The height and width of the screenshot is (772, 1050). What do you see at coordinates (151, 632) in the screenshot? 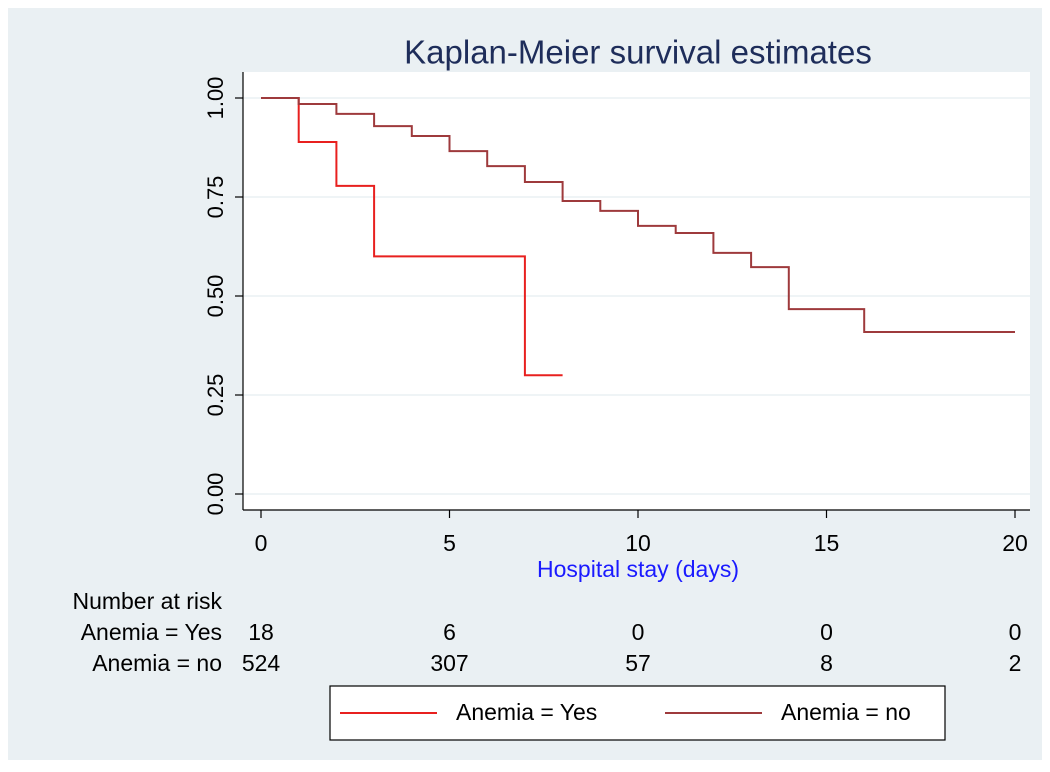
I see `risk-row-label: Anemia = Yes` at bounding box center [151, 632].